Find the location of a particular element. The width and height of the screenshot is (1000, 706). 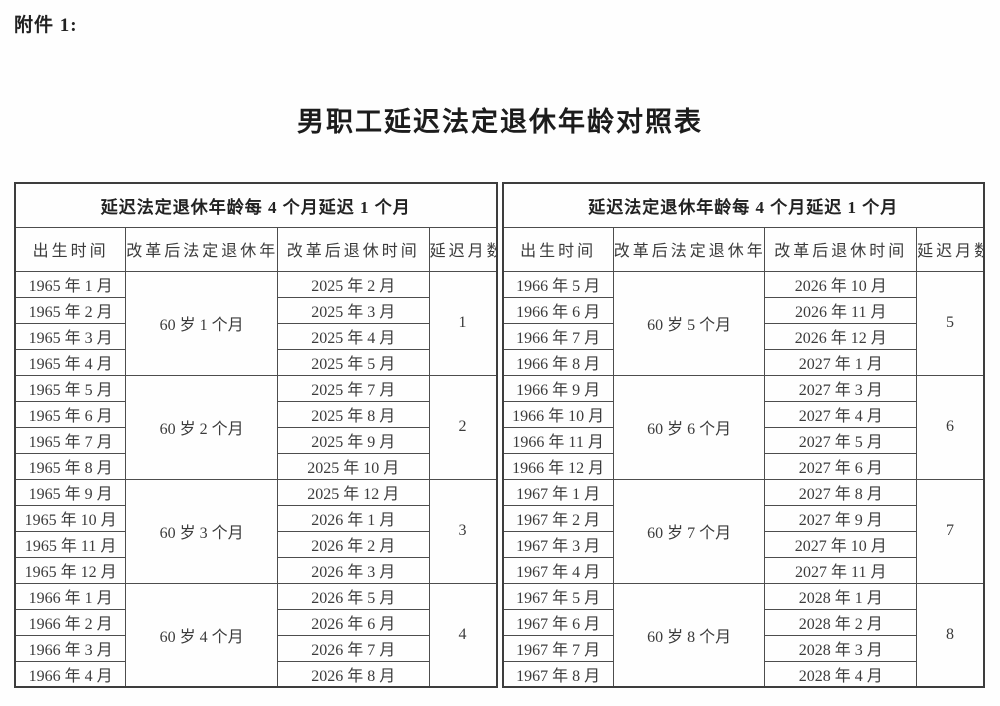

cell-retirement-month: 2026 年 12 月 is located at coordinates (841, 336).